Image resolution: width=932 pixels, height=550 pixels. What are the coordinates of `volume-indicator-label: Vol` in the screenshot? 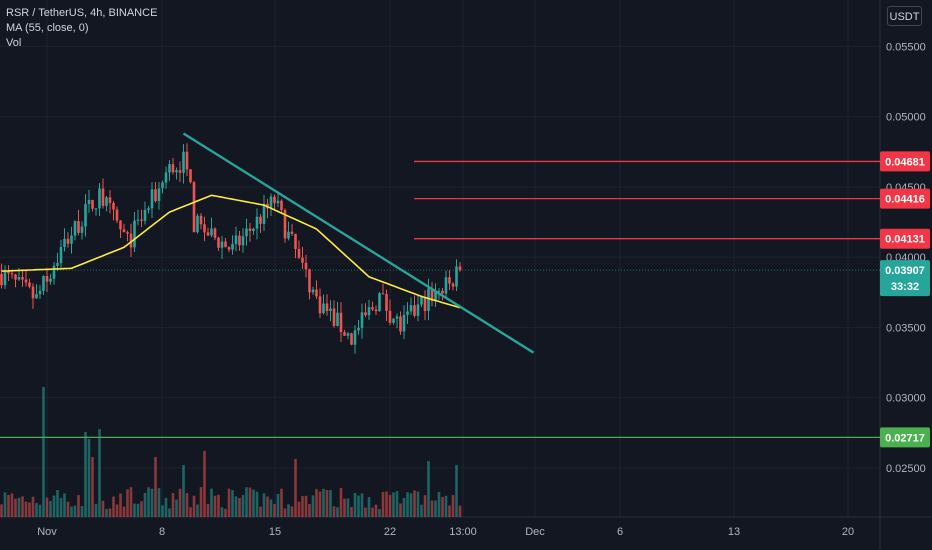 It's located at (14, 43).